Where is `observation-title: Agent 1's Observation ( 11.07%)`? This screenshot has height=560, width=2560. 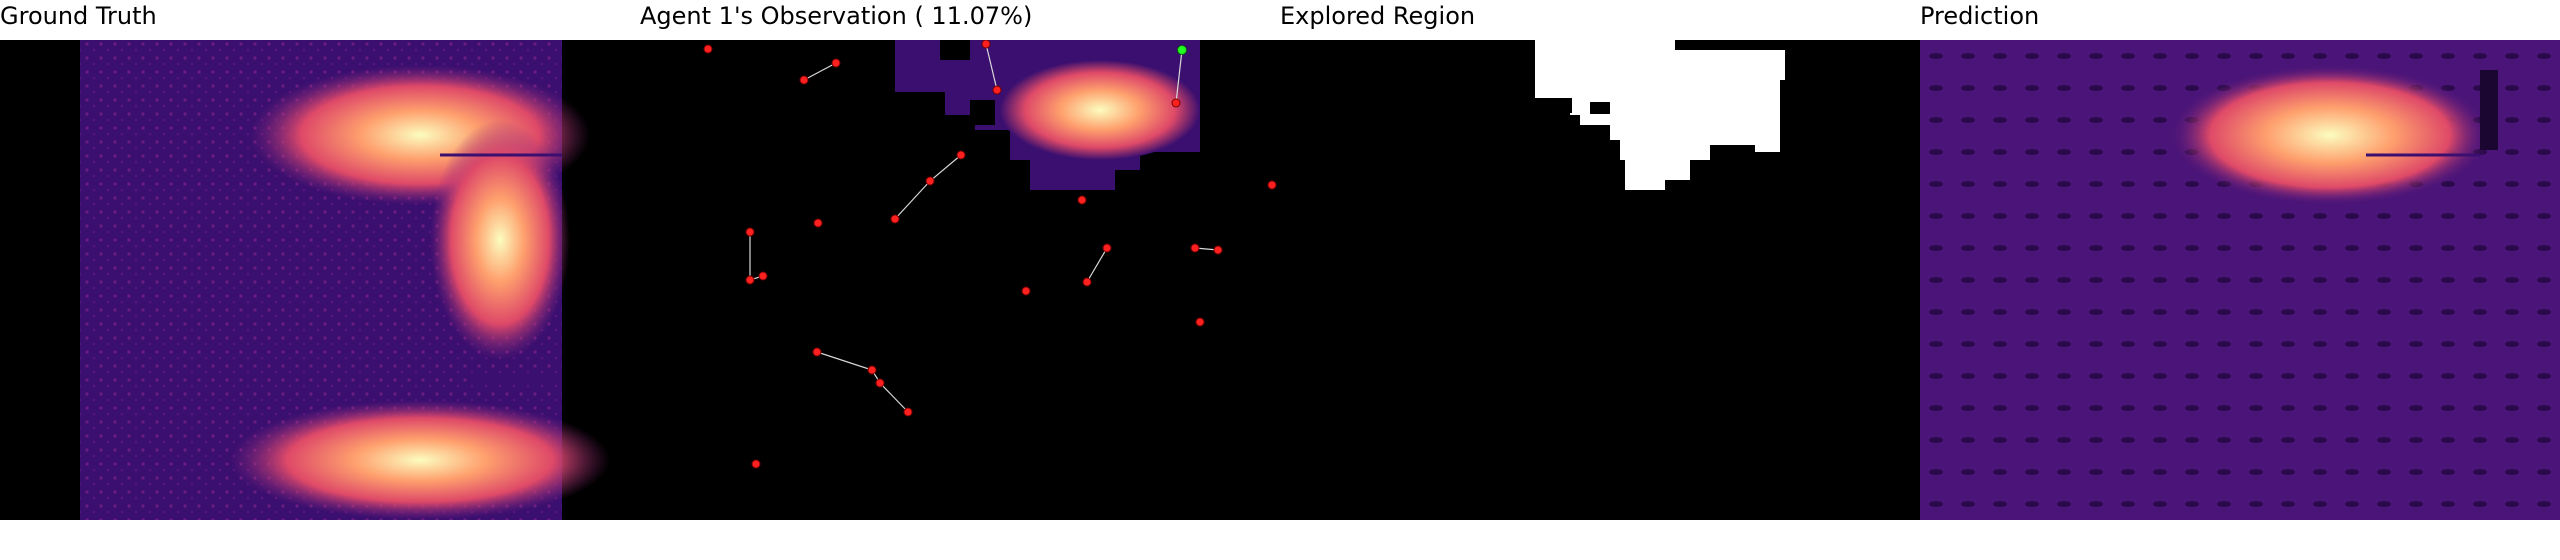 observation-title: Agent 1's Observation ( 11.07%) is located at coordinates (836, 16).